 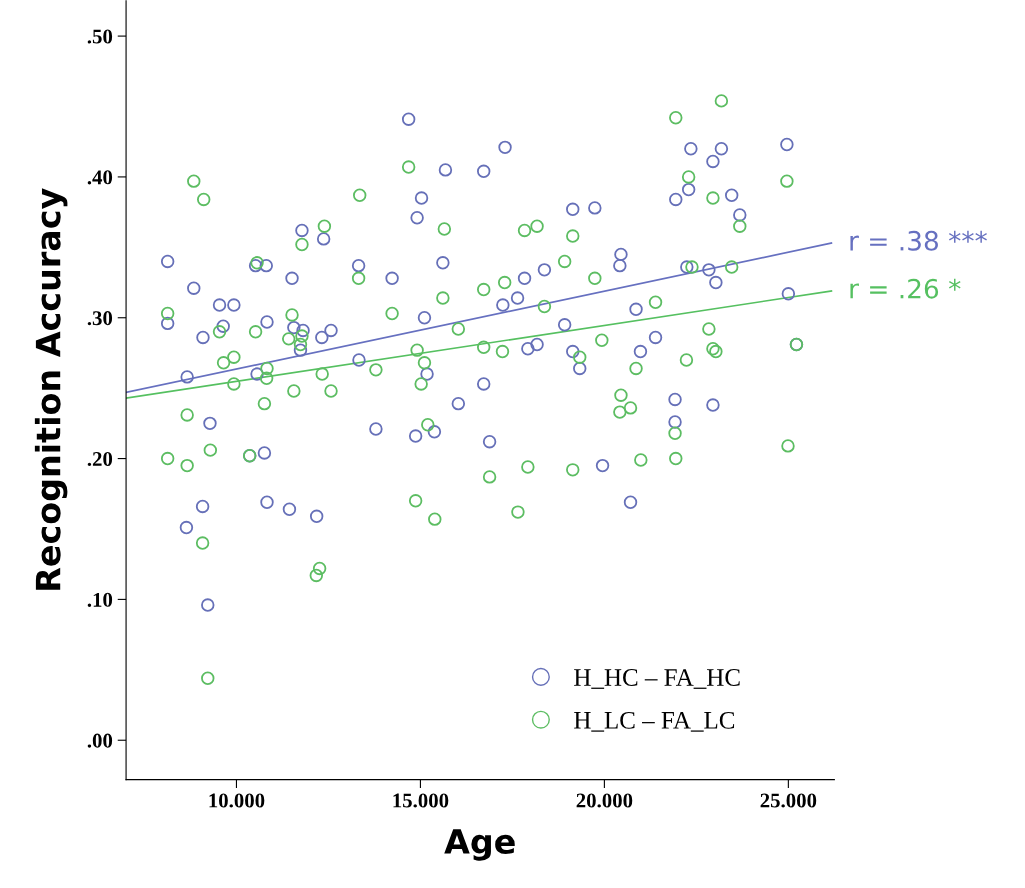 I want to click on y-tick-label: .40, so click(x=100, y=177).